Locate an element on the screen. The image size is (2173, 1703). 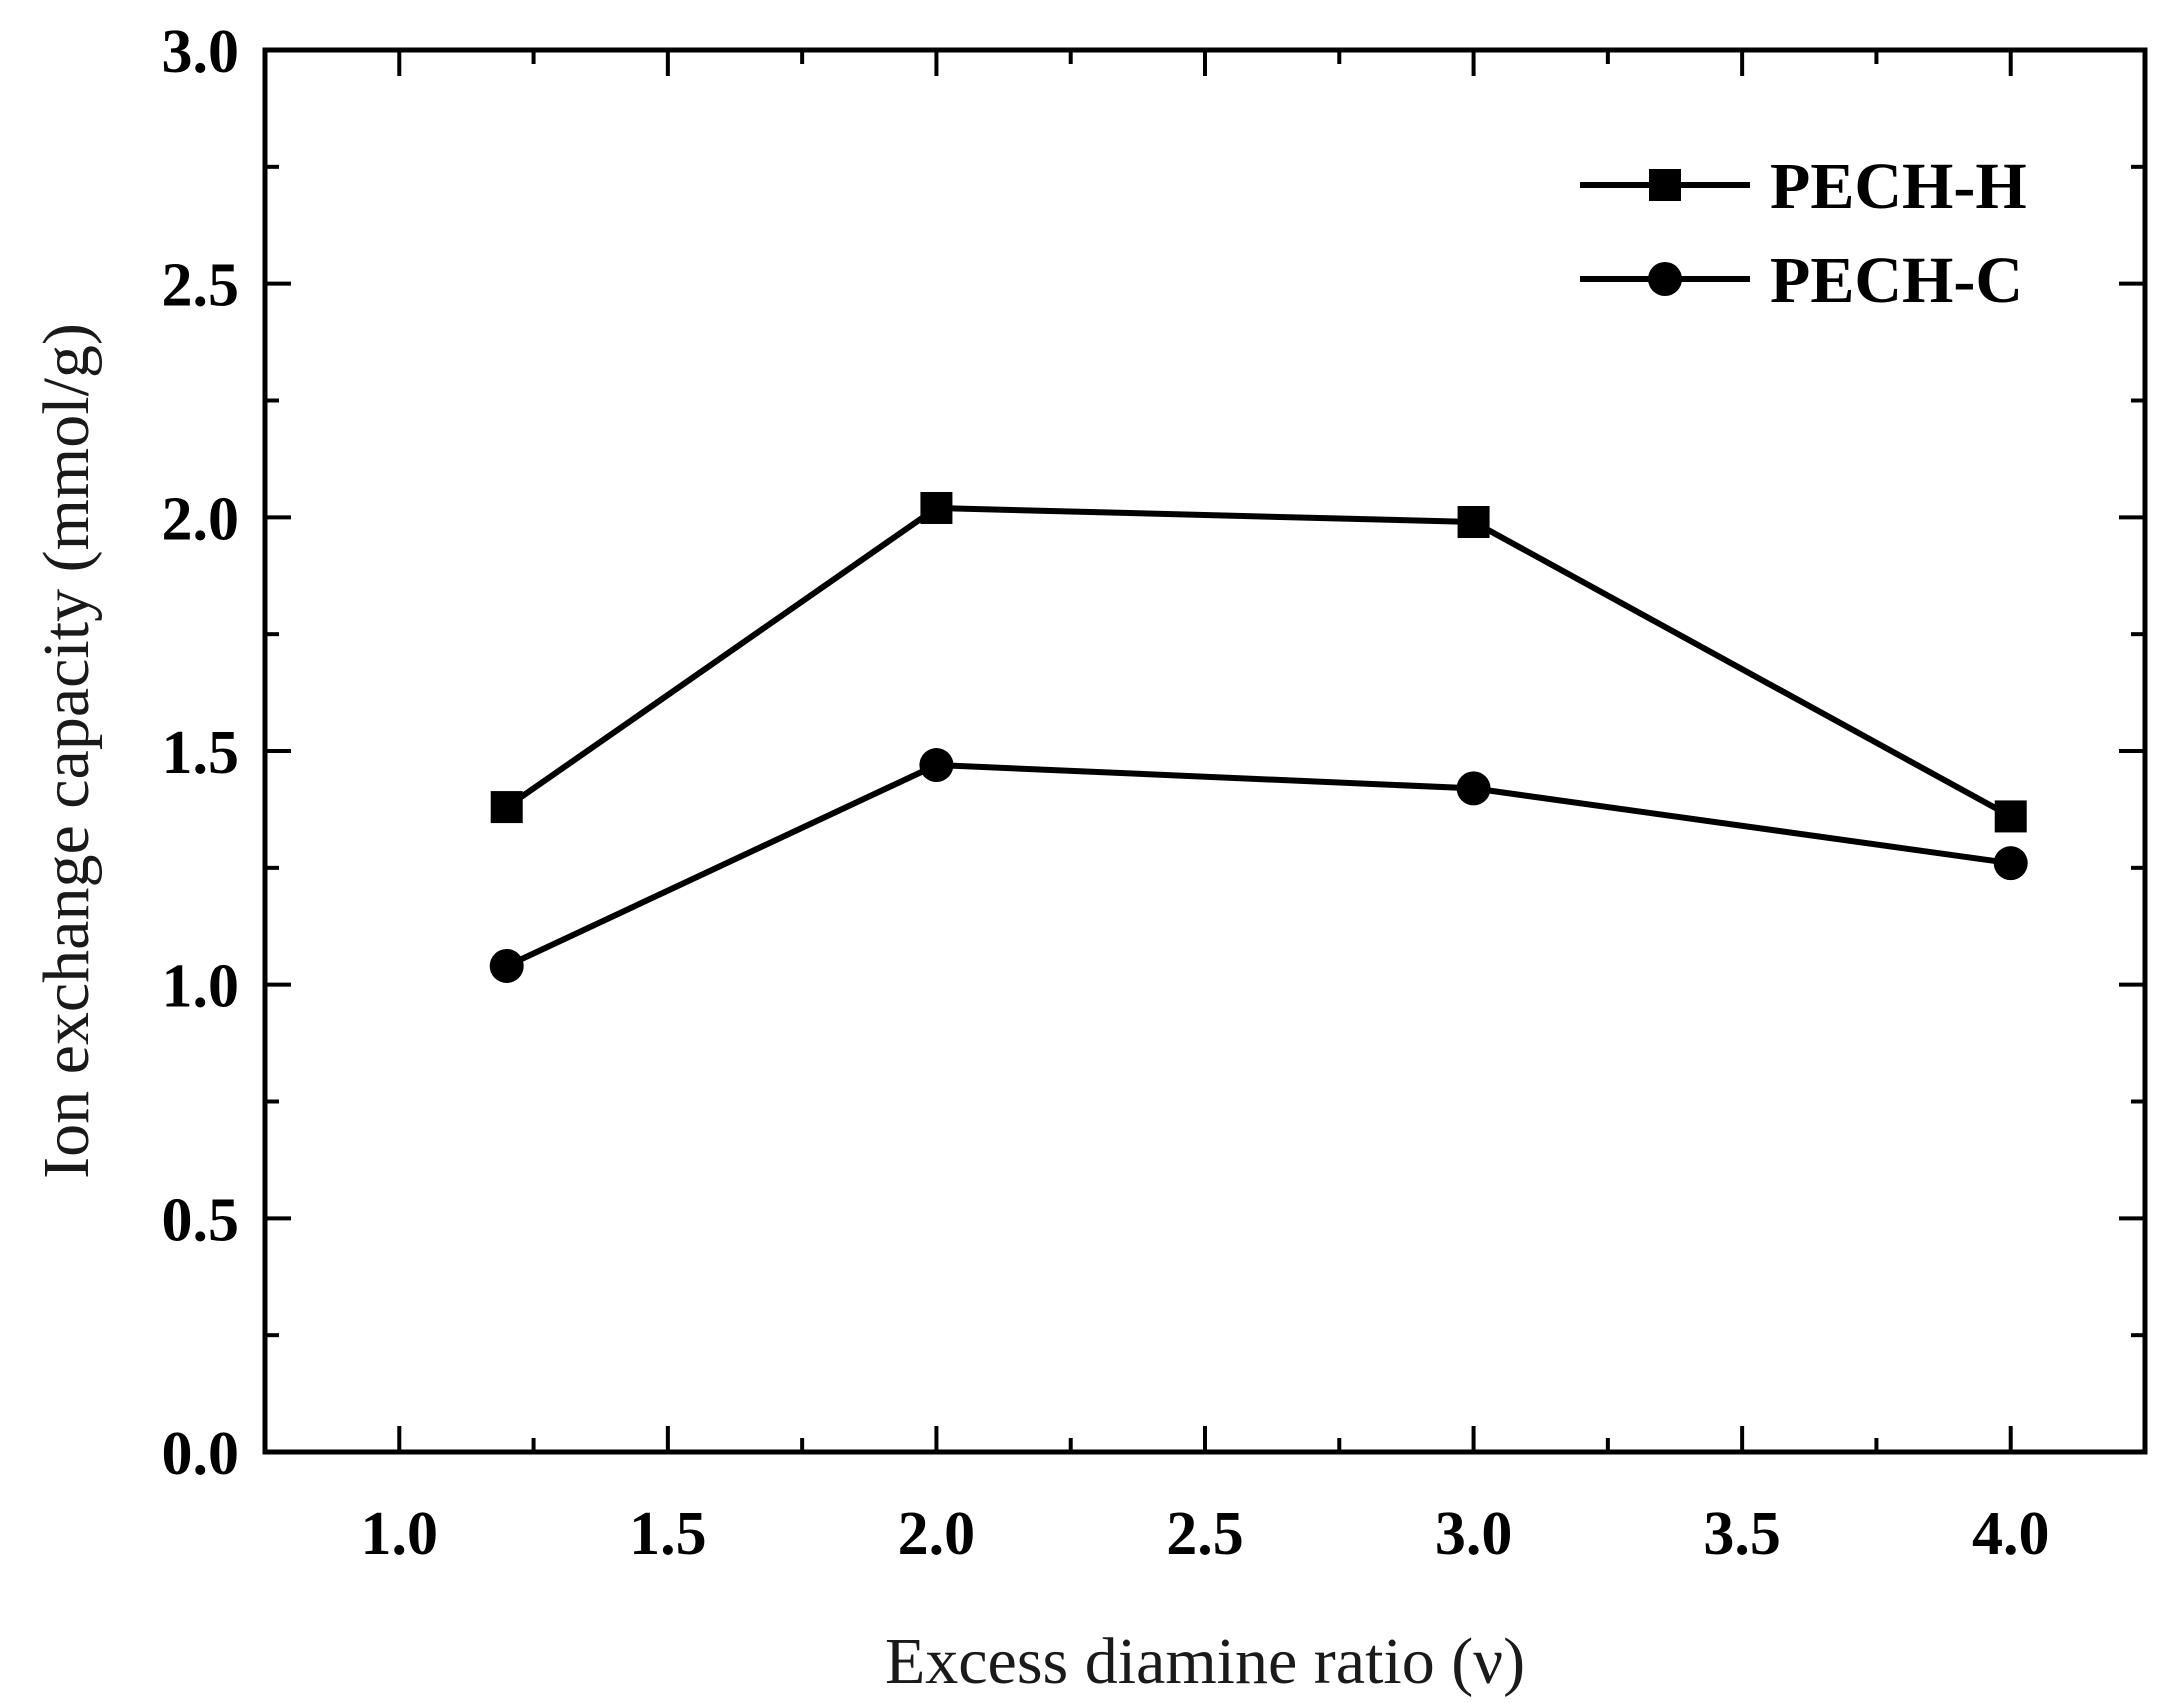
y-tick-label: 2.5 is located at coordinates (201, 286).